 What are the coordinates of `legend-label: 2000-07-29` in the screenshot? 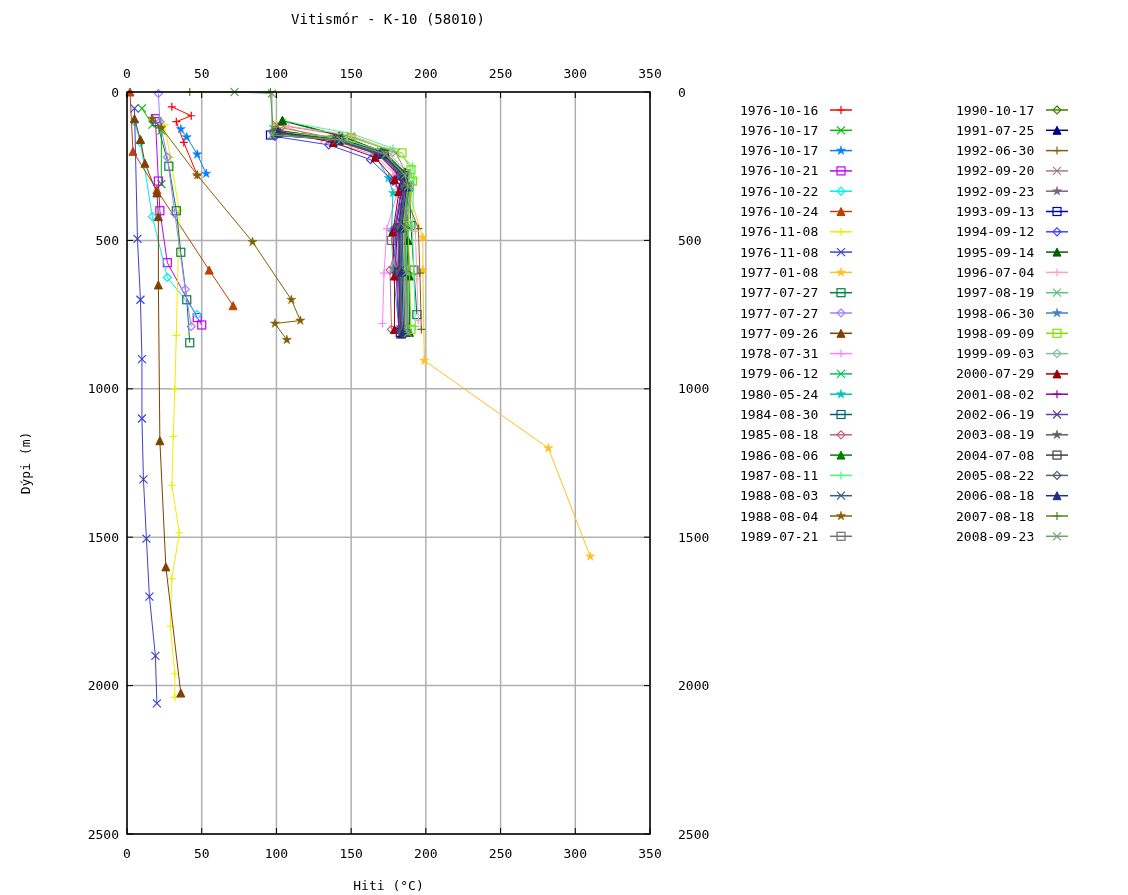 It's located at (995, 374).